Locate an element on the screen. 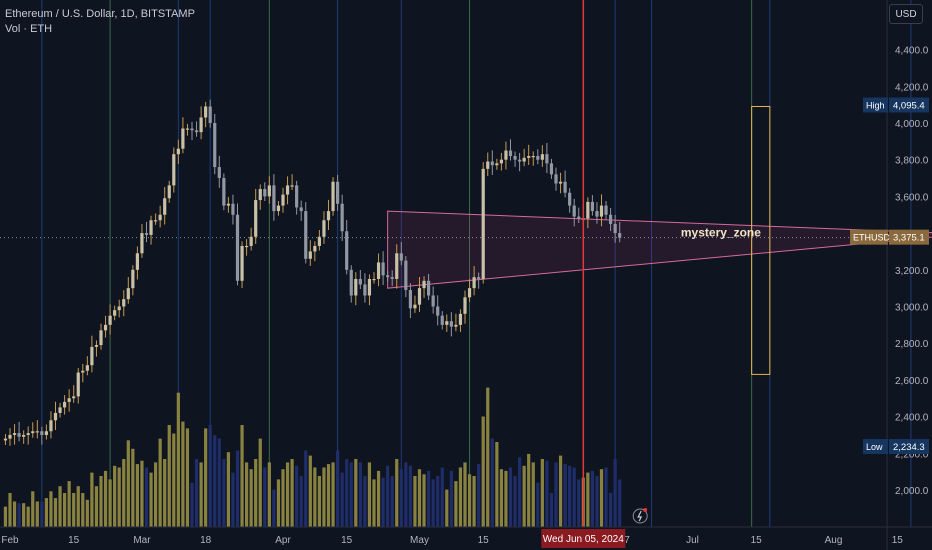 The image size is (932, 550). last-price-value-bg is located at coordinates (909, 237).